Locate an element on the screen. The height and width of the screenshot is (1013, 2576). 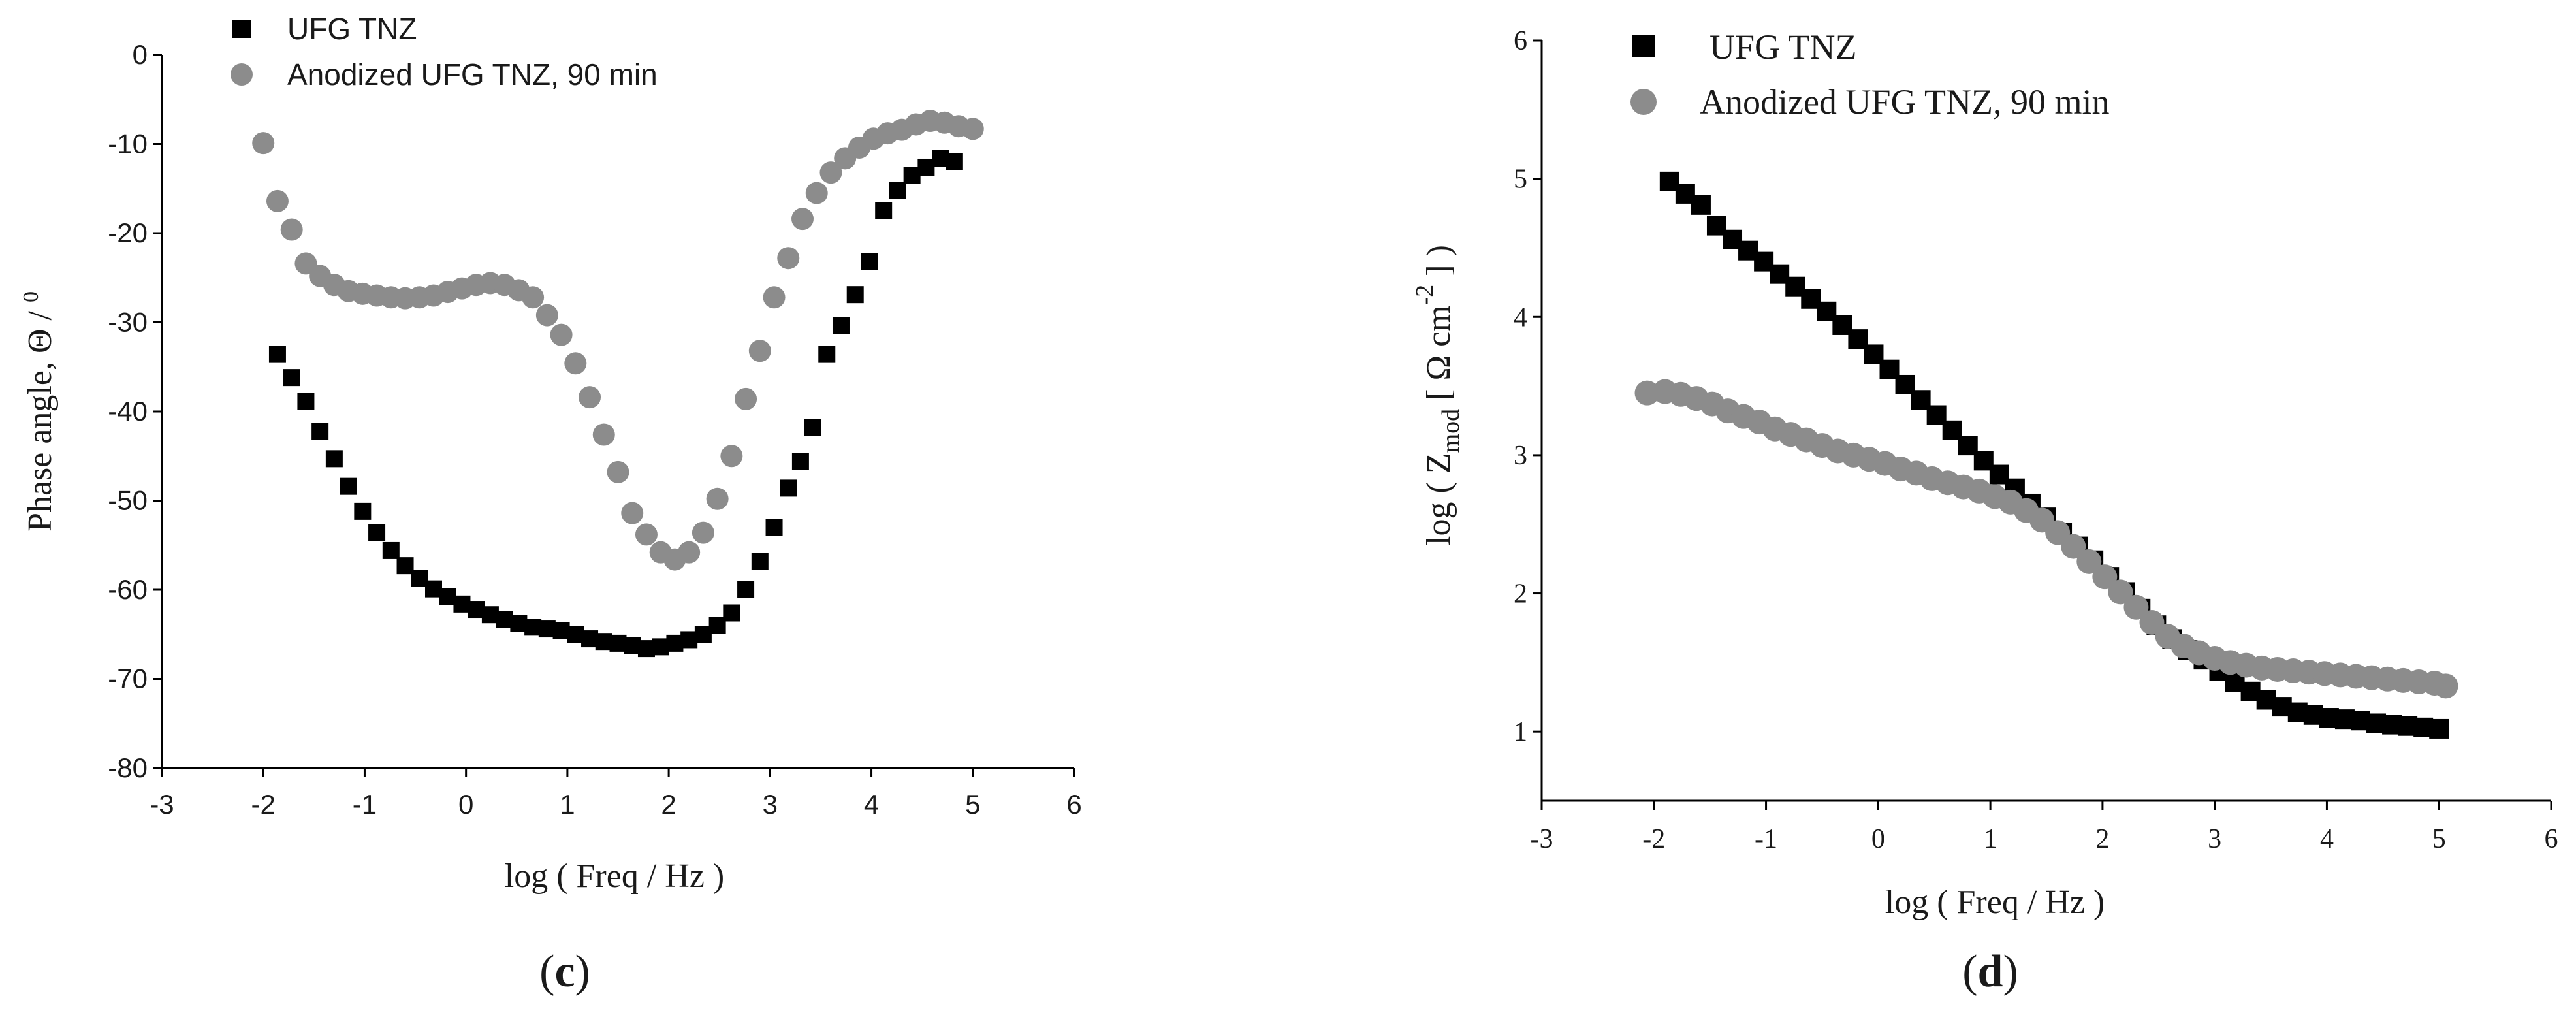
panel-c-y-axis-label-sup: 0 is located at coordinates (31, 296).